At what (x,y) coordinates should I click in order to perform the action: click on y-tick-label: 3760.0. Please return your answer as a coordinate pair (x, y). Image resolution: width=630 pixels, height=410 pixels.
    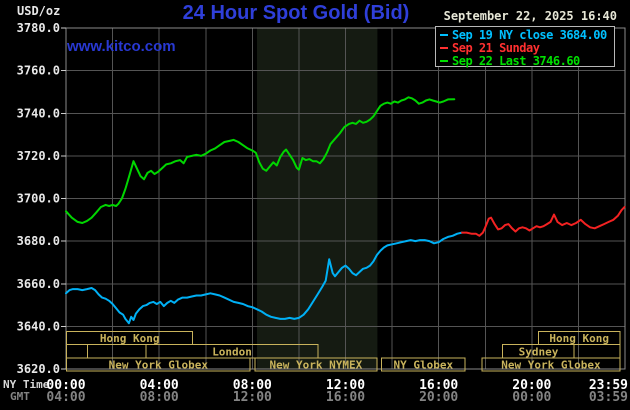
    Looking at the image, I should click on (38, 71).